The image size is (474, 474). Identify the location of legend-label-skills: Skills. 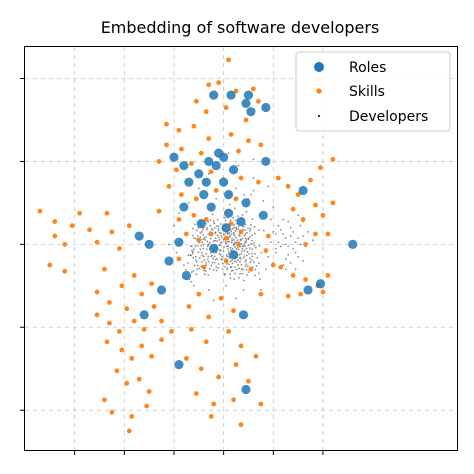
(367, 92).